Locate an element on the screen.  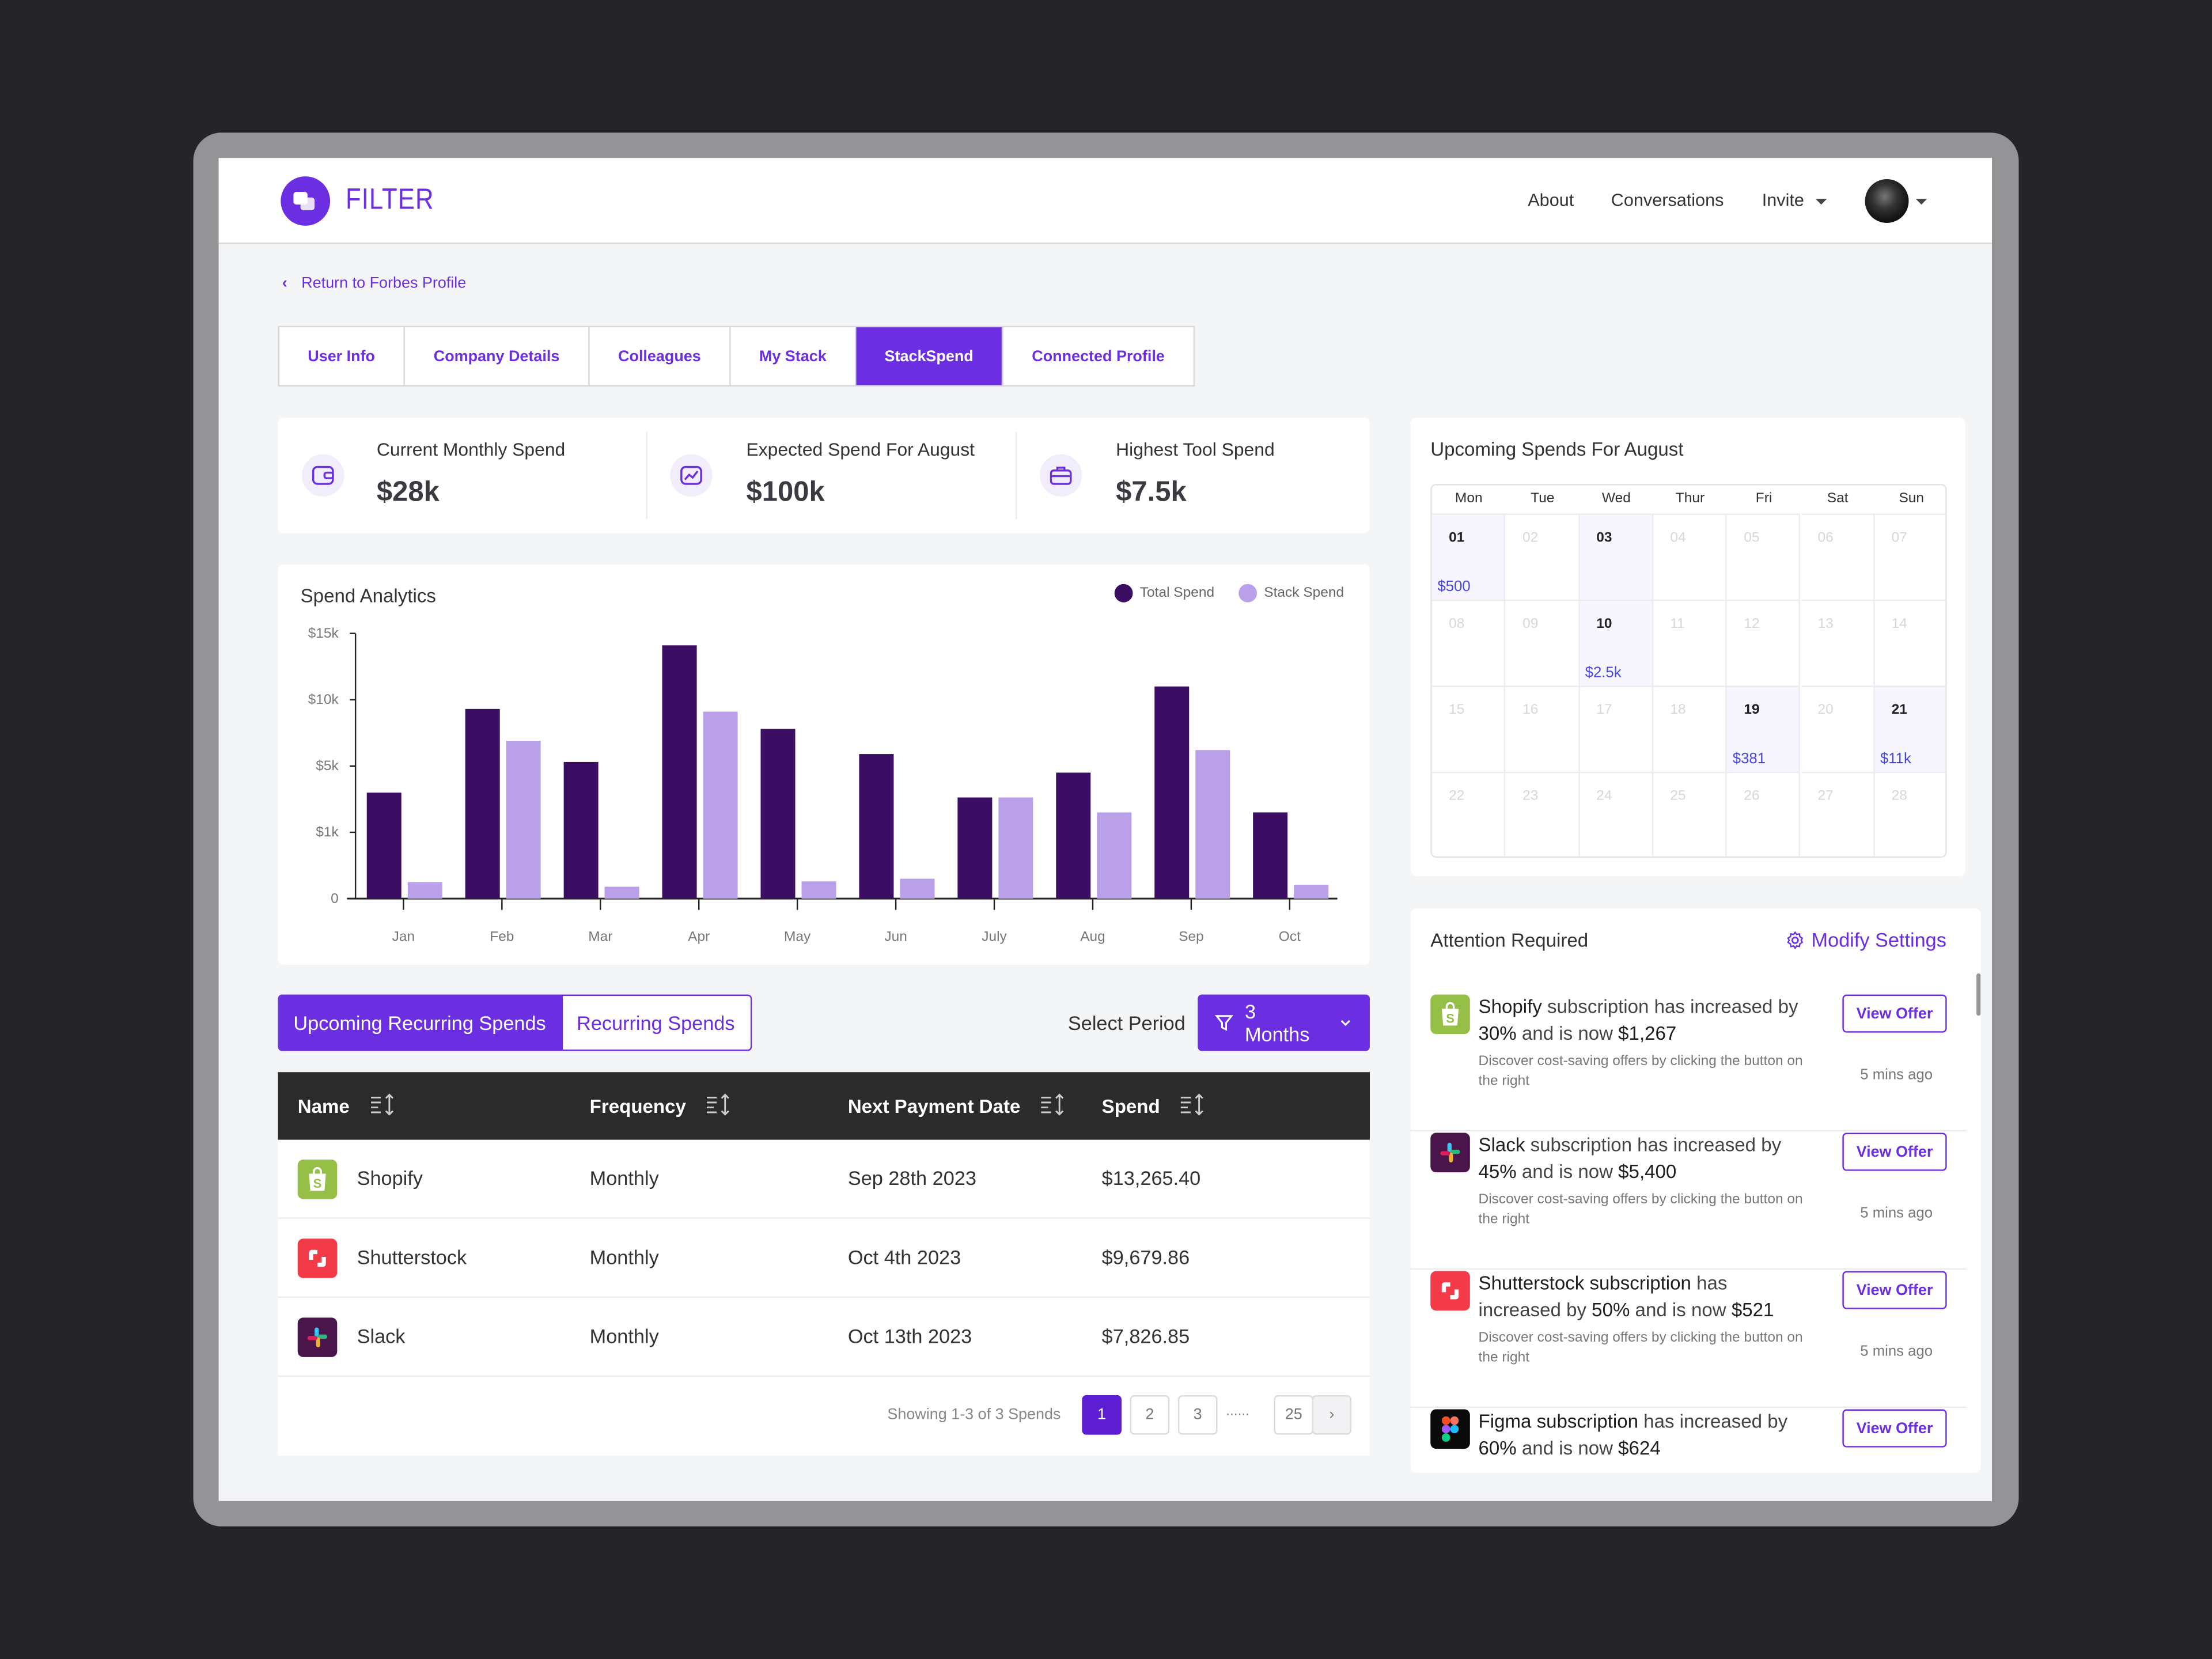
avatar is located at coordinates (1887, 201).